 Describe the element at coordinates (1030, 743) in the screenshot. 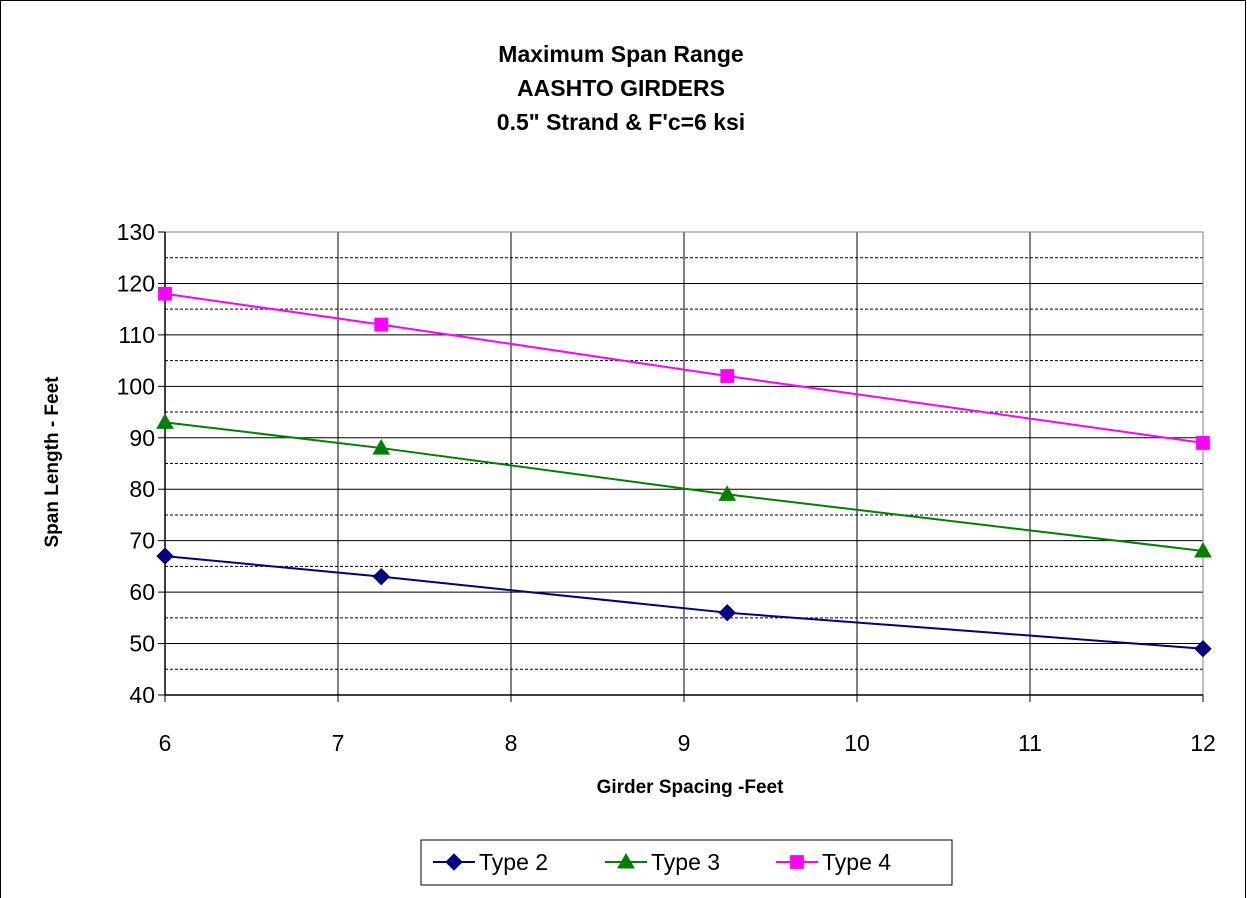

I see `x-tick-label: 11` at that location.